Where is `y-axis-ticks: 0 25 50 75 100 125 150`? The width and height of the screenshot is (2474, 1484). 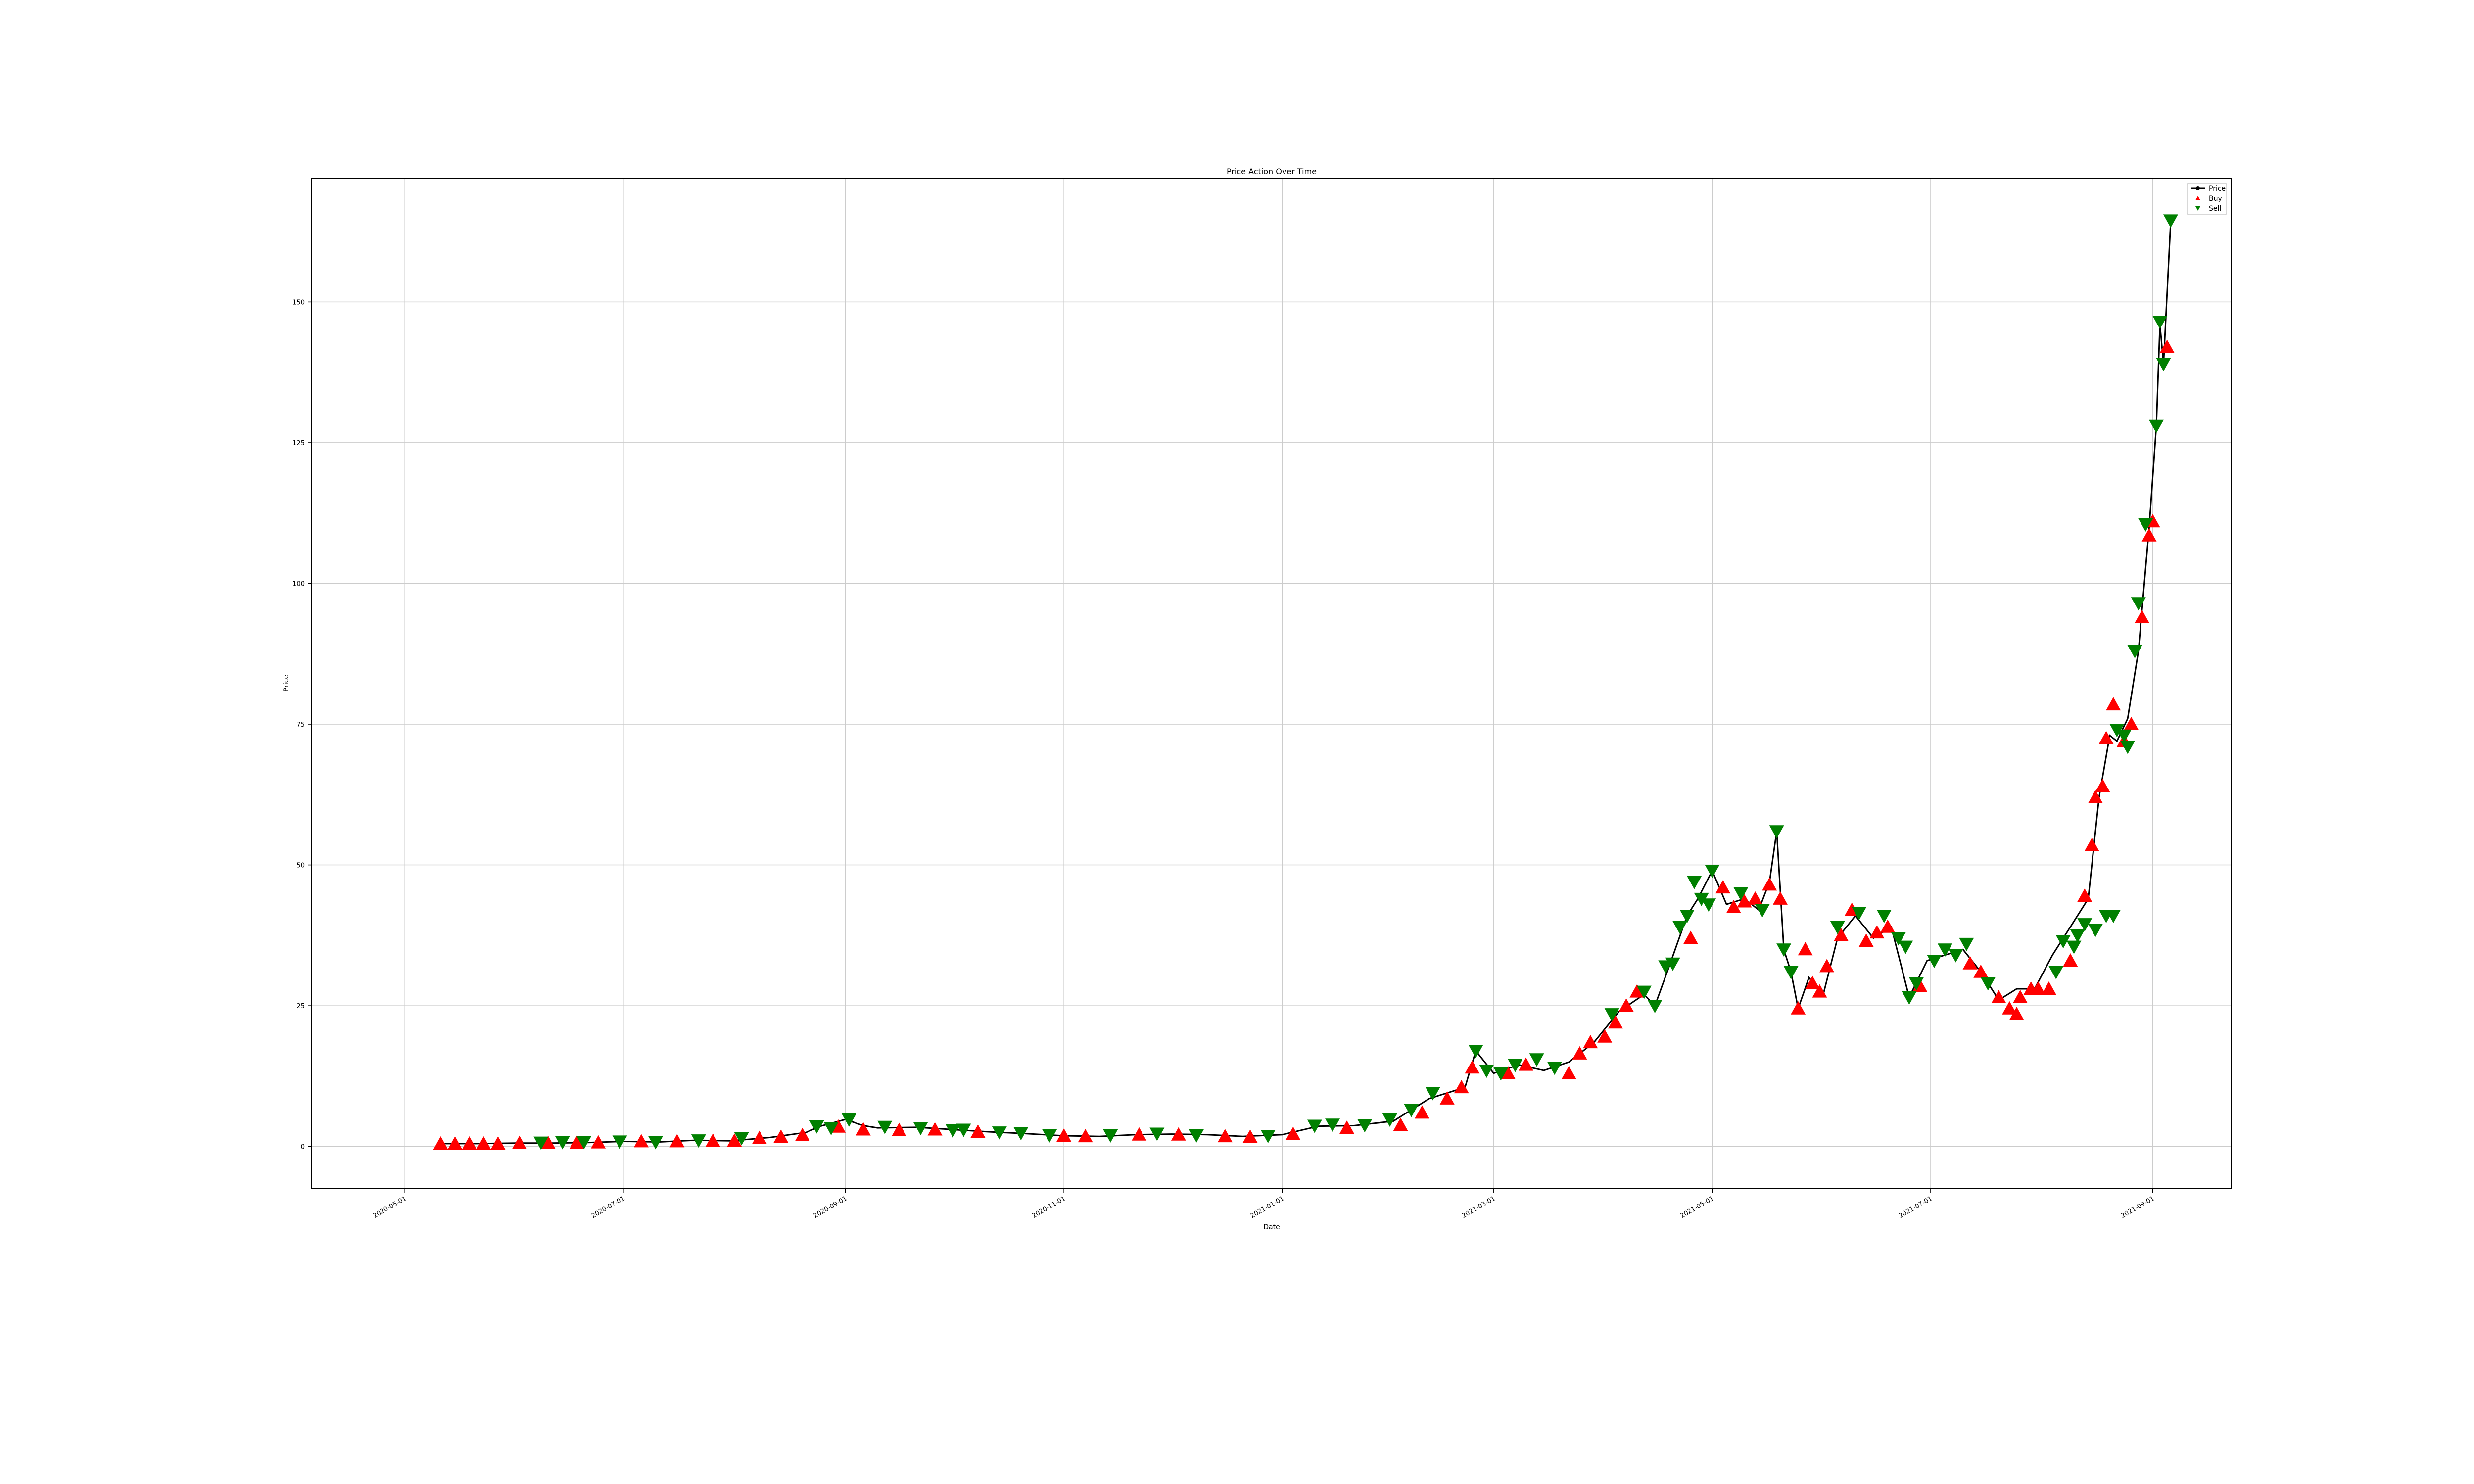
y-axis-ticks: 0 25 50 75 100 125 150 is located at coordinates (302, 725).